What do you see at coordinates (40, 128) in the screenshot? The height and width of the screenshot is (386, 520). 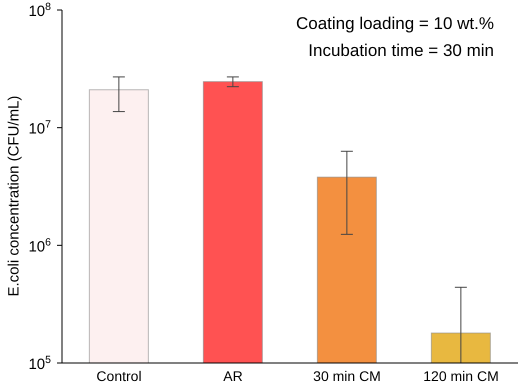 I see `y-tick-label: 10$^{7}$` at bounding box center [40, 128].